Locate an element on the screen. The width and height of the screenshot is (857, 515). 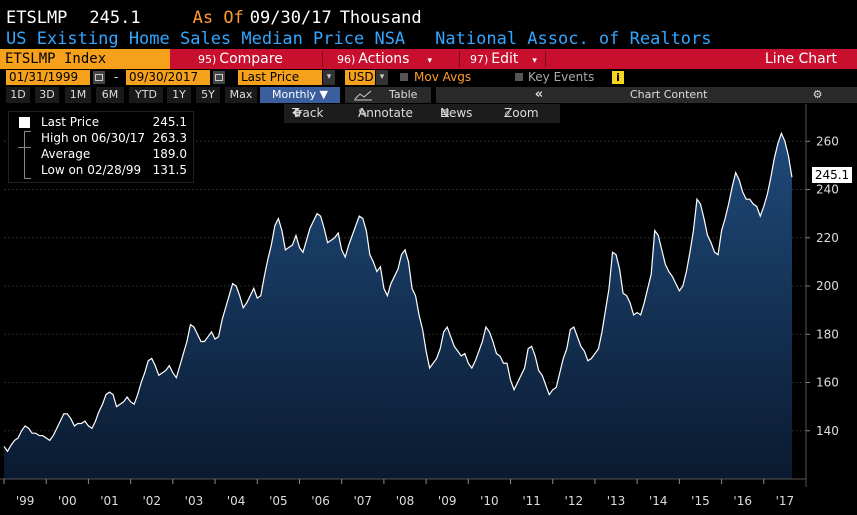
actions-dropdown-icon: ▾ is located at coordinates (429, 61).